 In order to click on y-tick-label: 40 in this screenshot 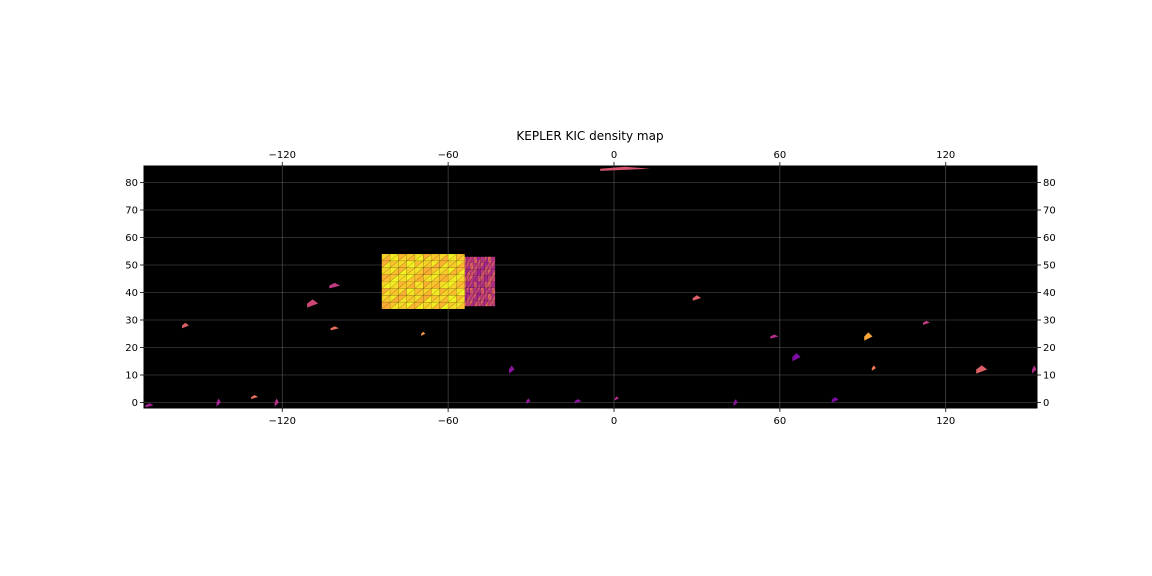, I will do `click(131, 293)`.